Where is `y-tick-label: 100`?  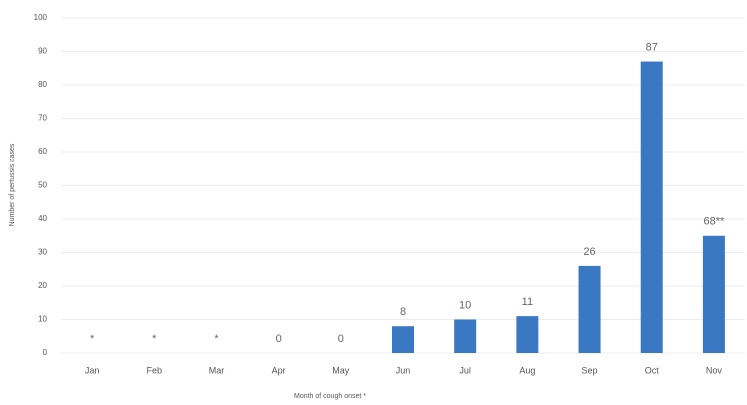 y-tick-label: 100 is located at coordinates (41, 17).